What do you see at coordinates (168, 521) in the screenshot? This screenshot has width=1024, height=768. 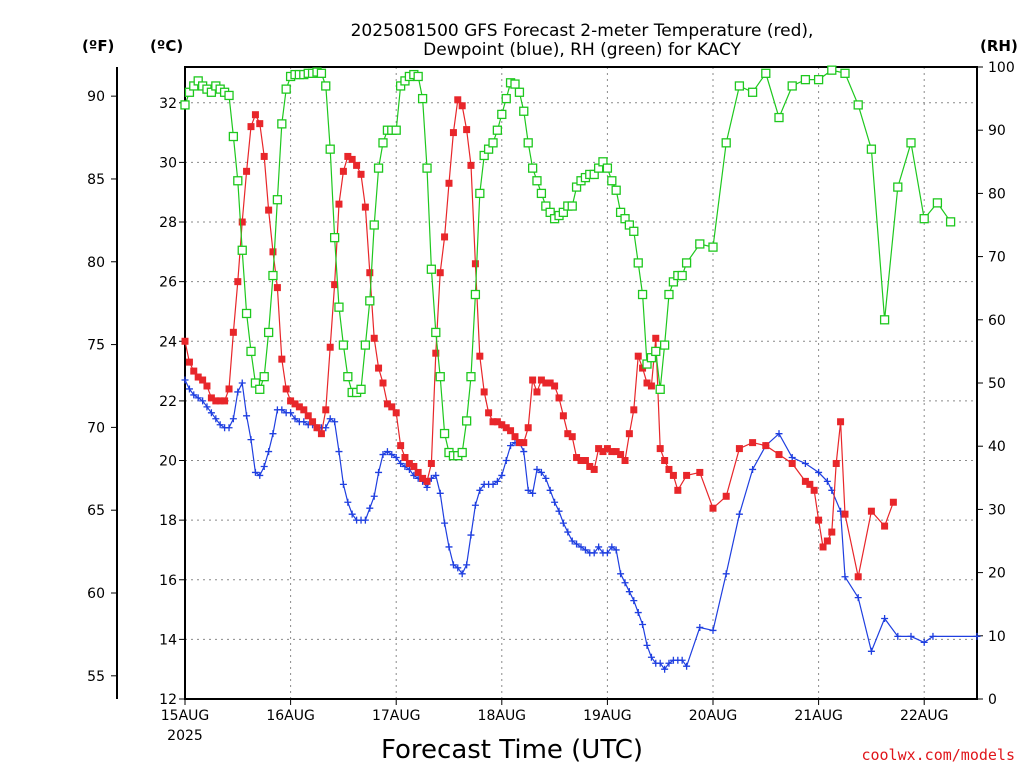 I see `celsius-tick-label: 18` at bounding box center [168, 521].